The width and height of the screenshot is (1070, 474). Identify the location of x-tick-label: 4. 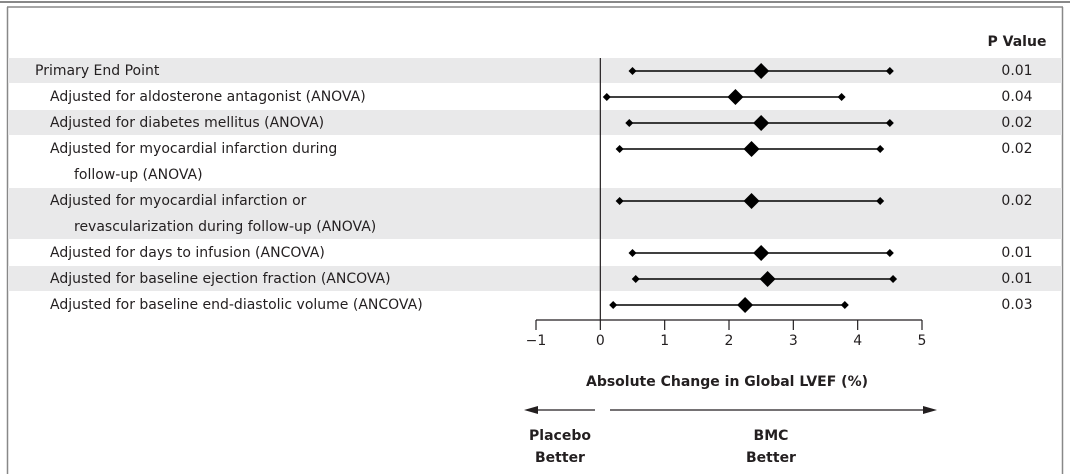
(857, 341).